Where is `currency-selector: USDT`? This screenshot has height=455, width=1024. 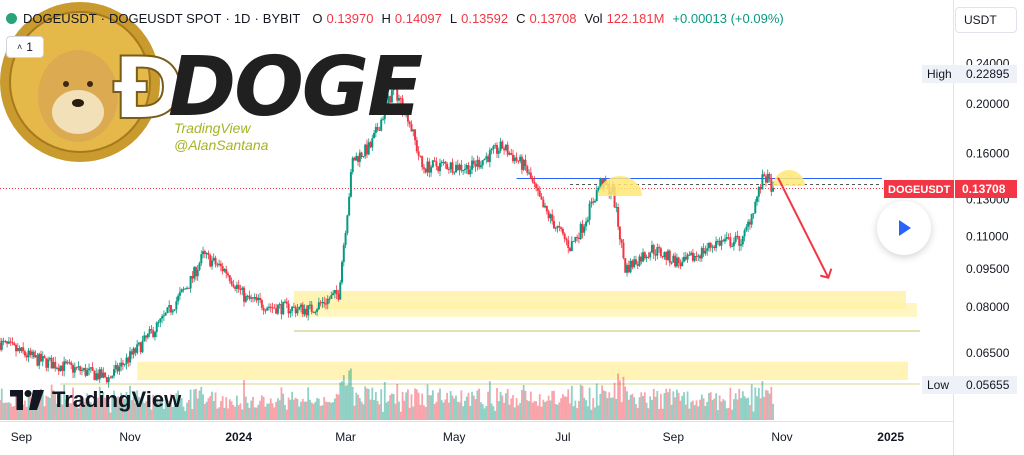 currency-selector: USDT is located at coordinates (986, 20).